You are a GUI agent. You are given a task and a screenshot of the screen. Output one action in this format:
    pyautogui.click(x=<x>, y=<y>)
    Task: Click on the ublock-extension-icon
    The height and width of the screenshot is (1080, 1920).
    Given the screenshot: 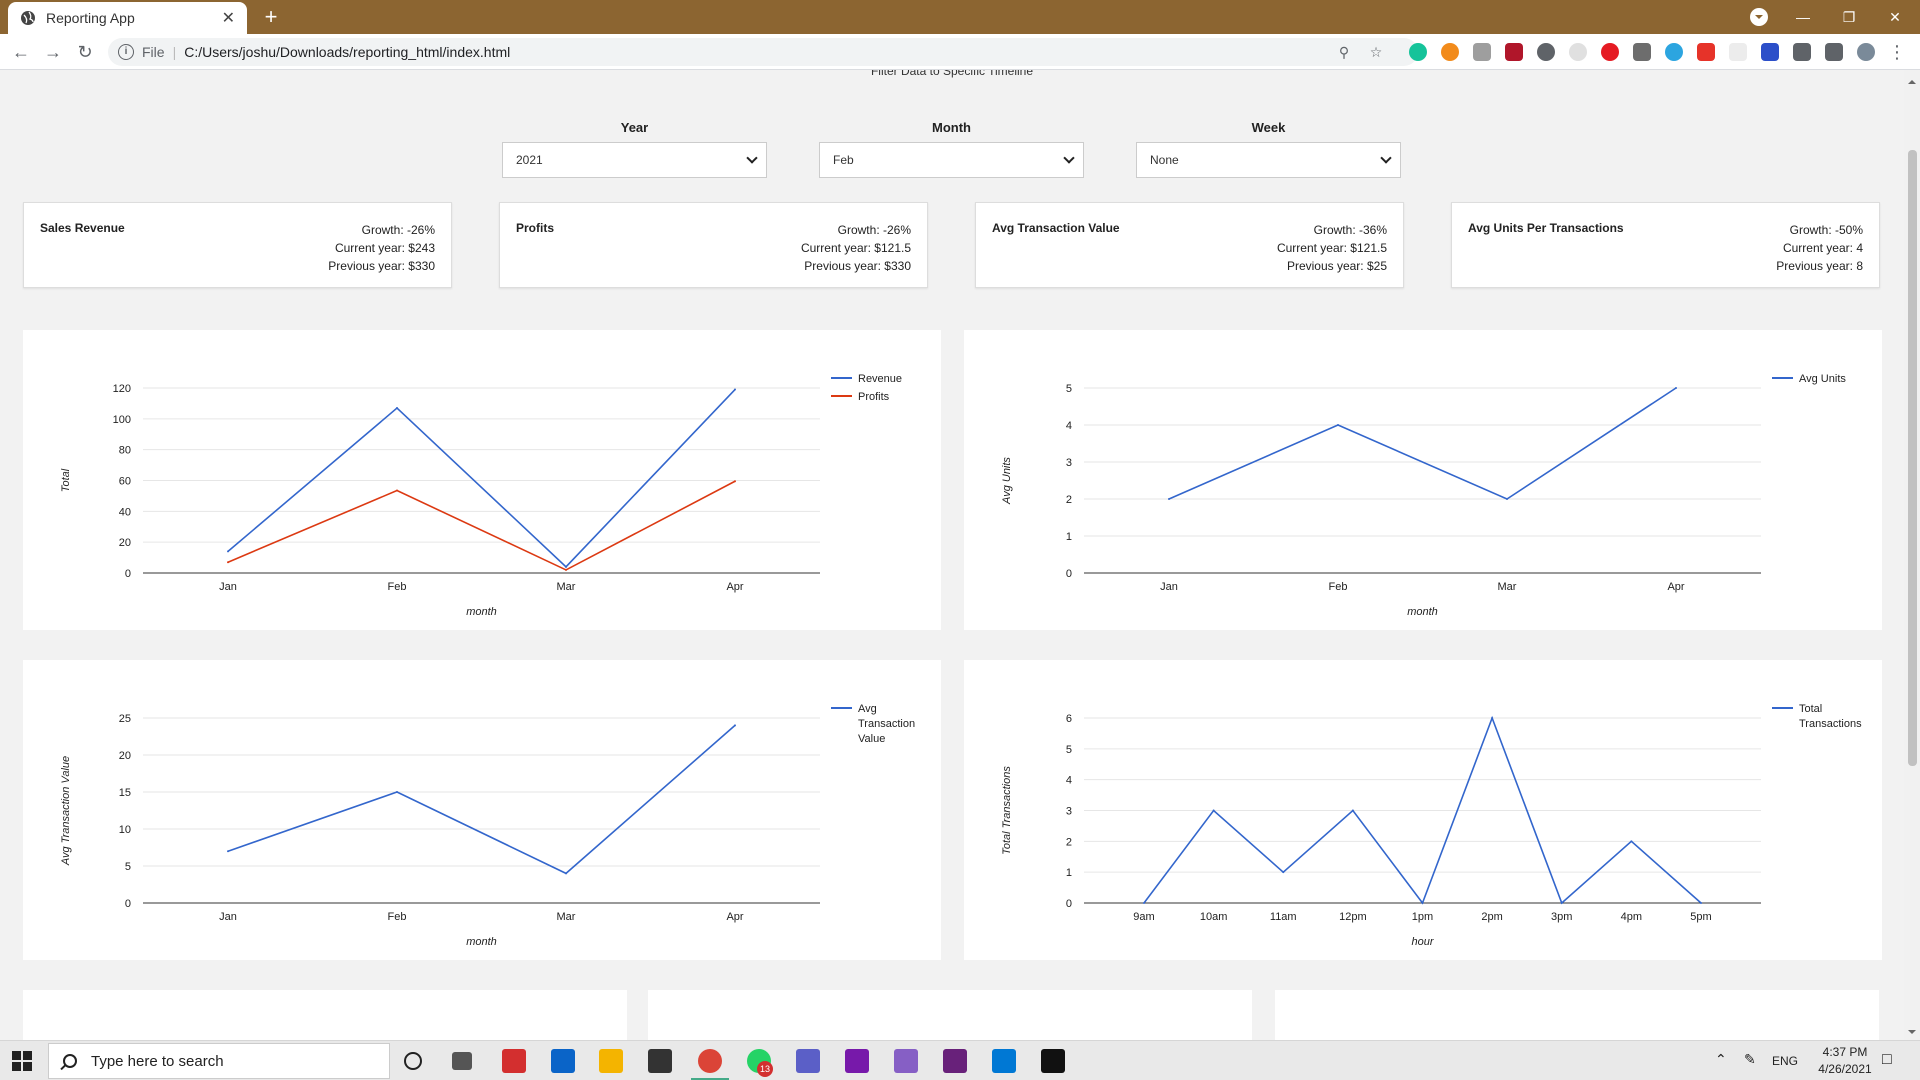 What is the action you would take?
    pyautogui.click(x=1514, y=52)
    